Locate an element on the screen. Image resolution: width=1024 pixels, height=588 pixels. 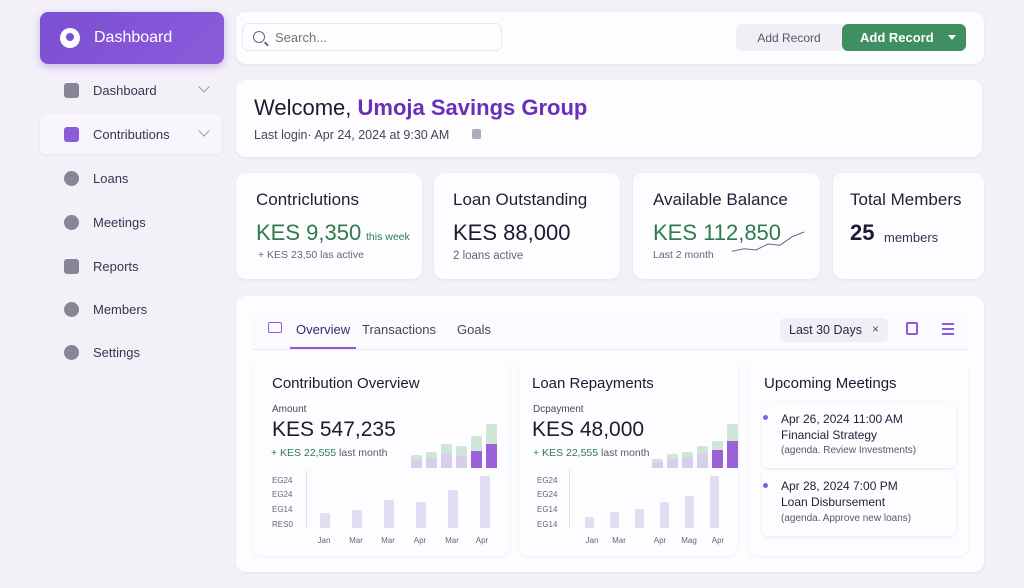
x-tick: Mag is located at coordinates (689, 540).